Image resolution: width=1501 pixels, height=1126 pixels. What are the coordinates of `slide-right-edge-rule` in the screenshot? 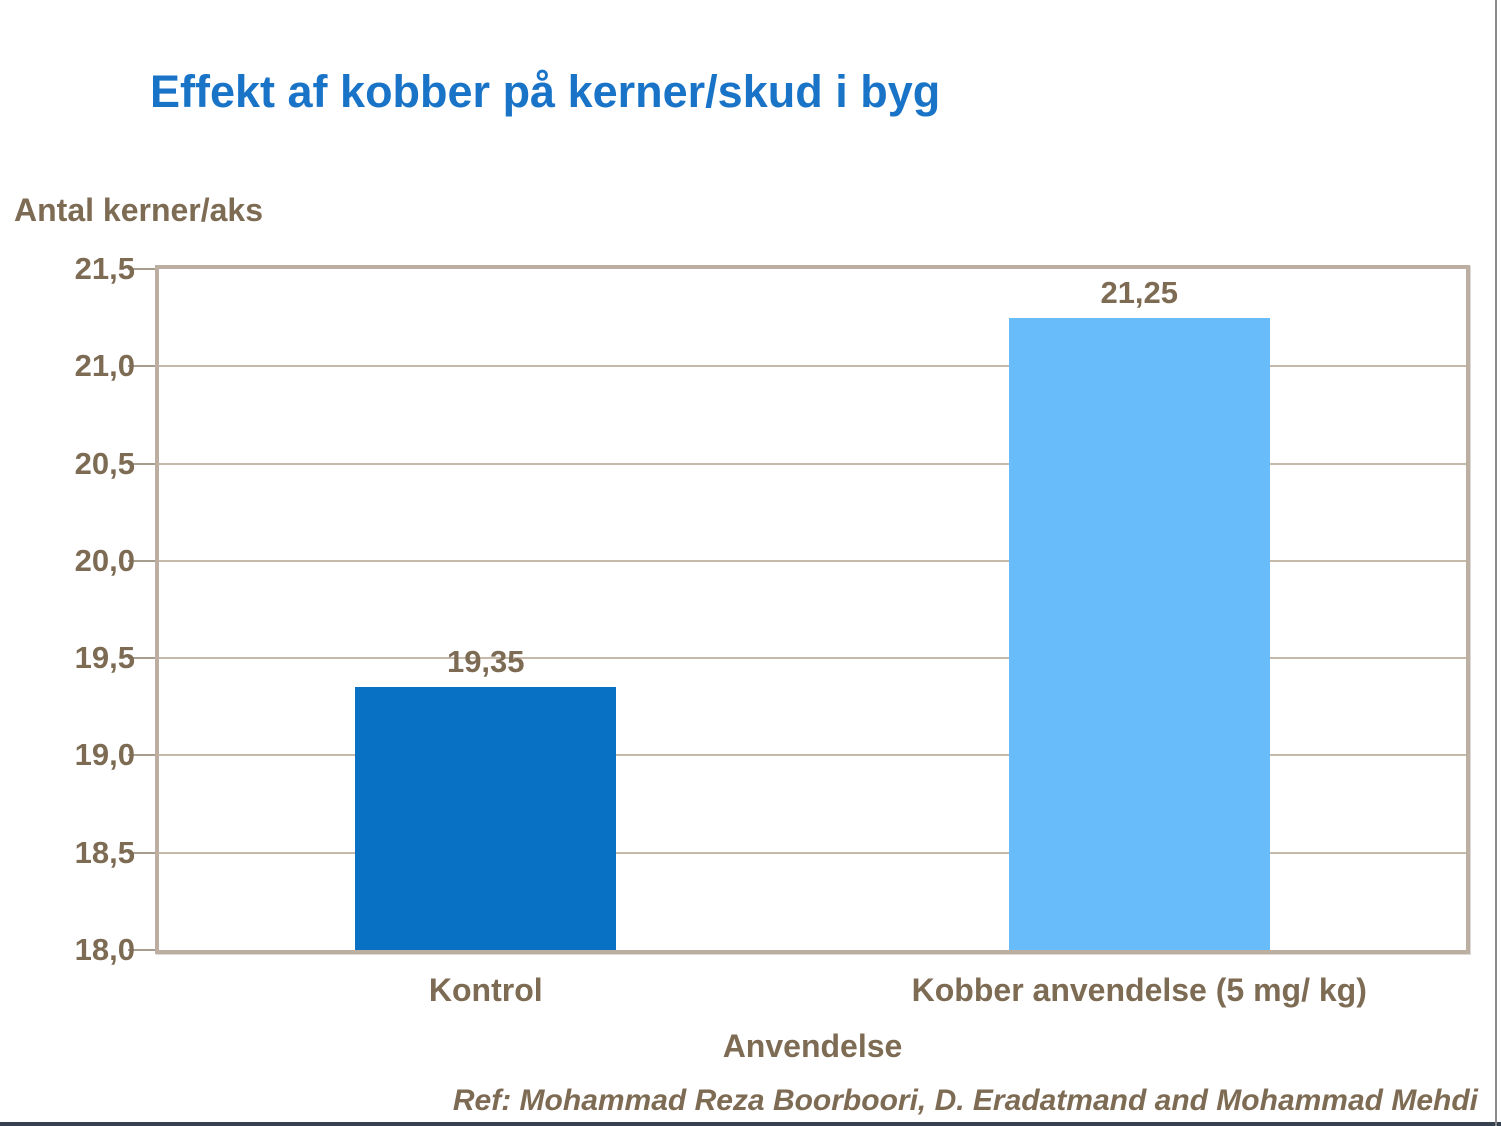 It's located at (1496, 563).